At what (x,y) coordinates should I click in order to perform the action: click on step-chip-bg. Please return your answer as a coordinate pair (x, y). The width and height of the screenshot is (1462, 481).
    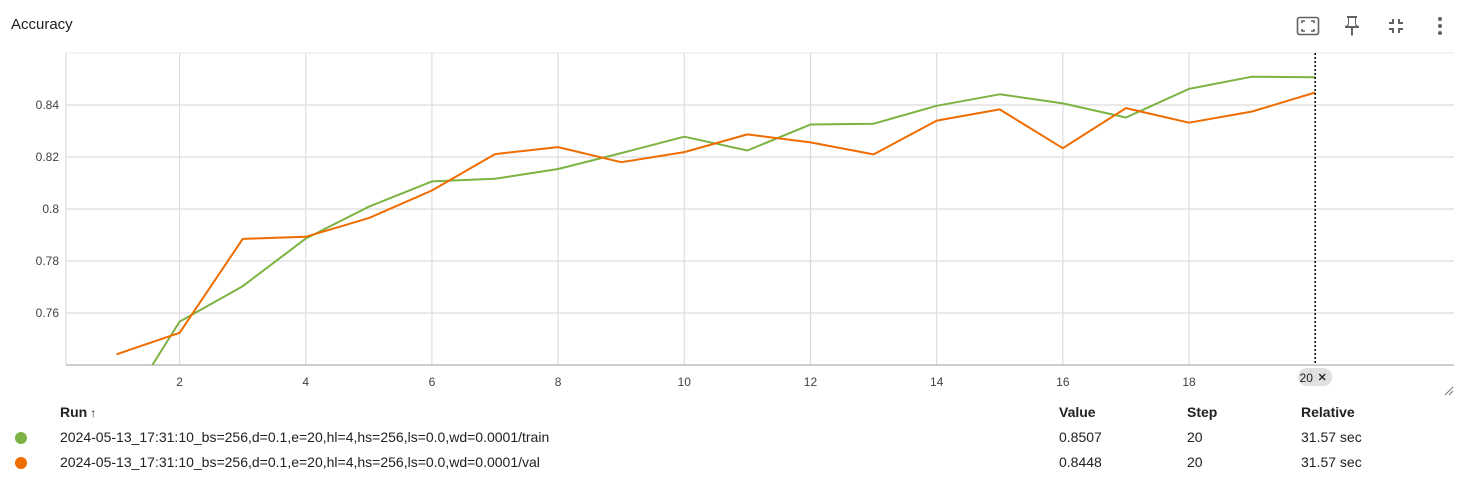
    Looking at the image, I should click on (1315, 377).